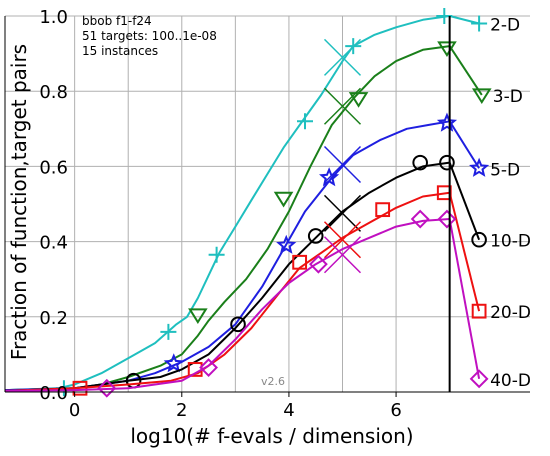  I want to click on x-tick-label: 2, so click(181, 410).